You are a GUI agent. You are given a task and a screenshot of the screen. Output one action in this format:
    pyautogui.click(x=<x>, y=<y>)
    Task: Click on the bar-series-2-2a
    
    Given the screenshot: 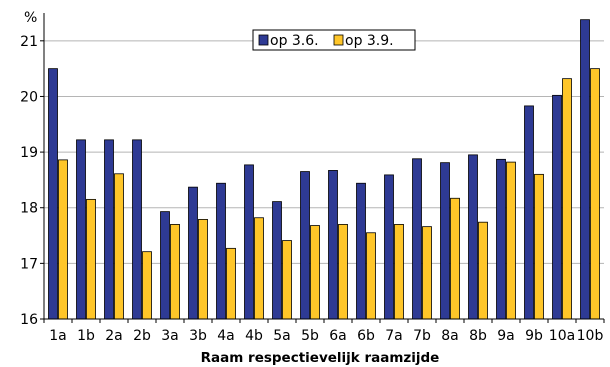 What is the action you would take?
    pyautogui.click(x=119, y=246)
    